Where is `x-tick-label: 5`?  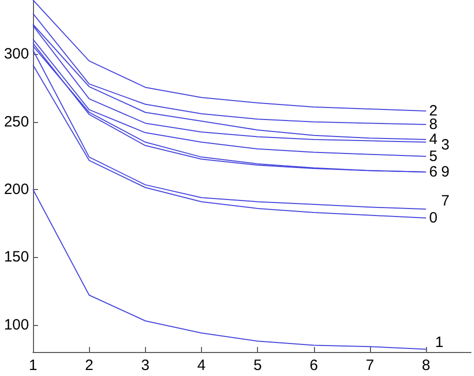
x-tick-label: 5 is located at coordinates (257, 365).